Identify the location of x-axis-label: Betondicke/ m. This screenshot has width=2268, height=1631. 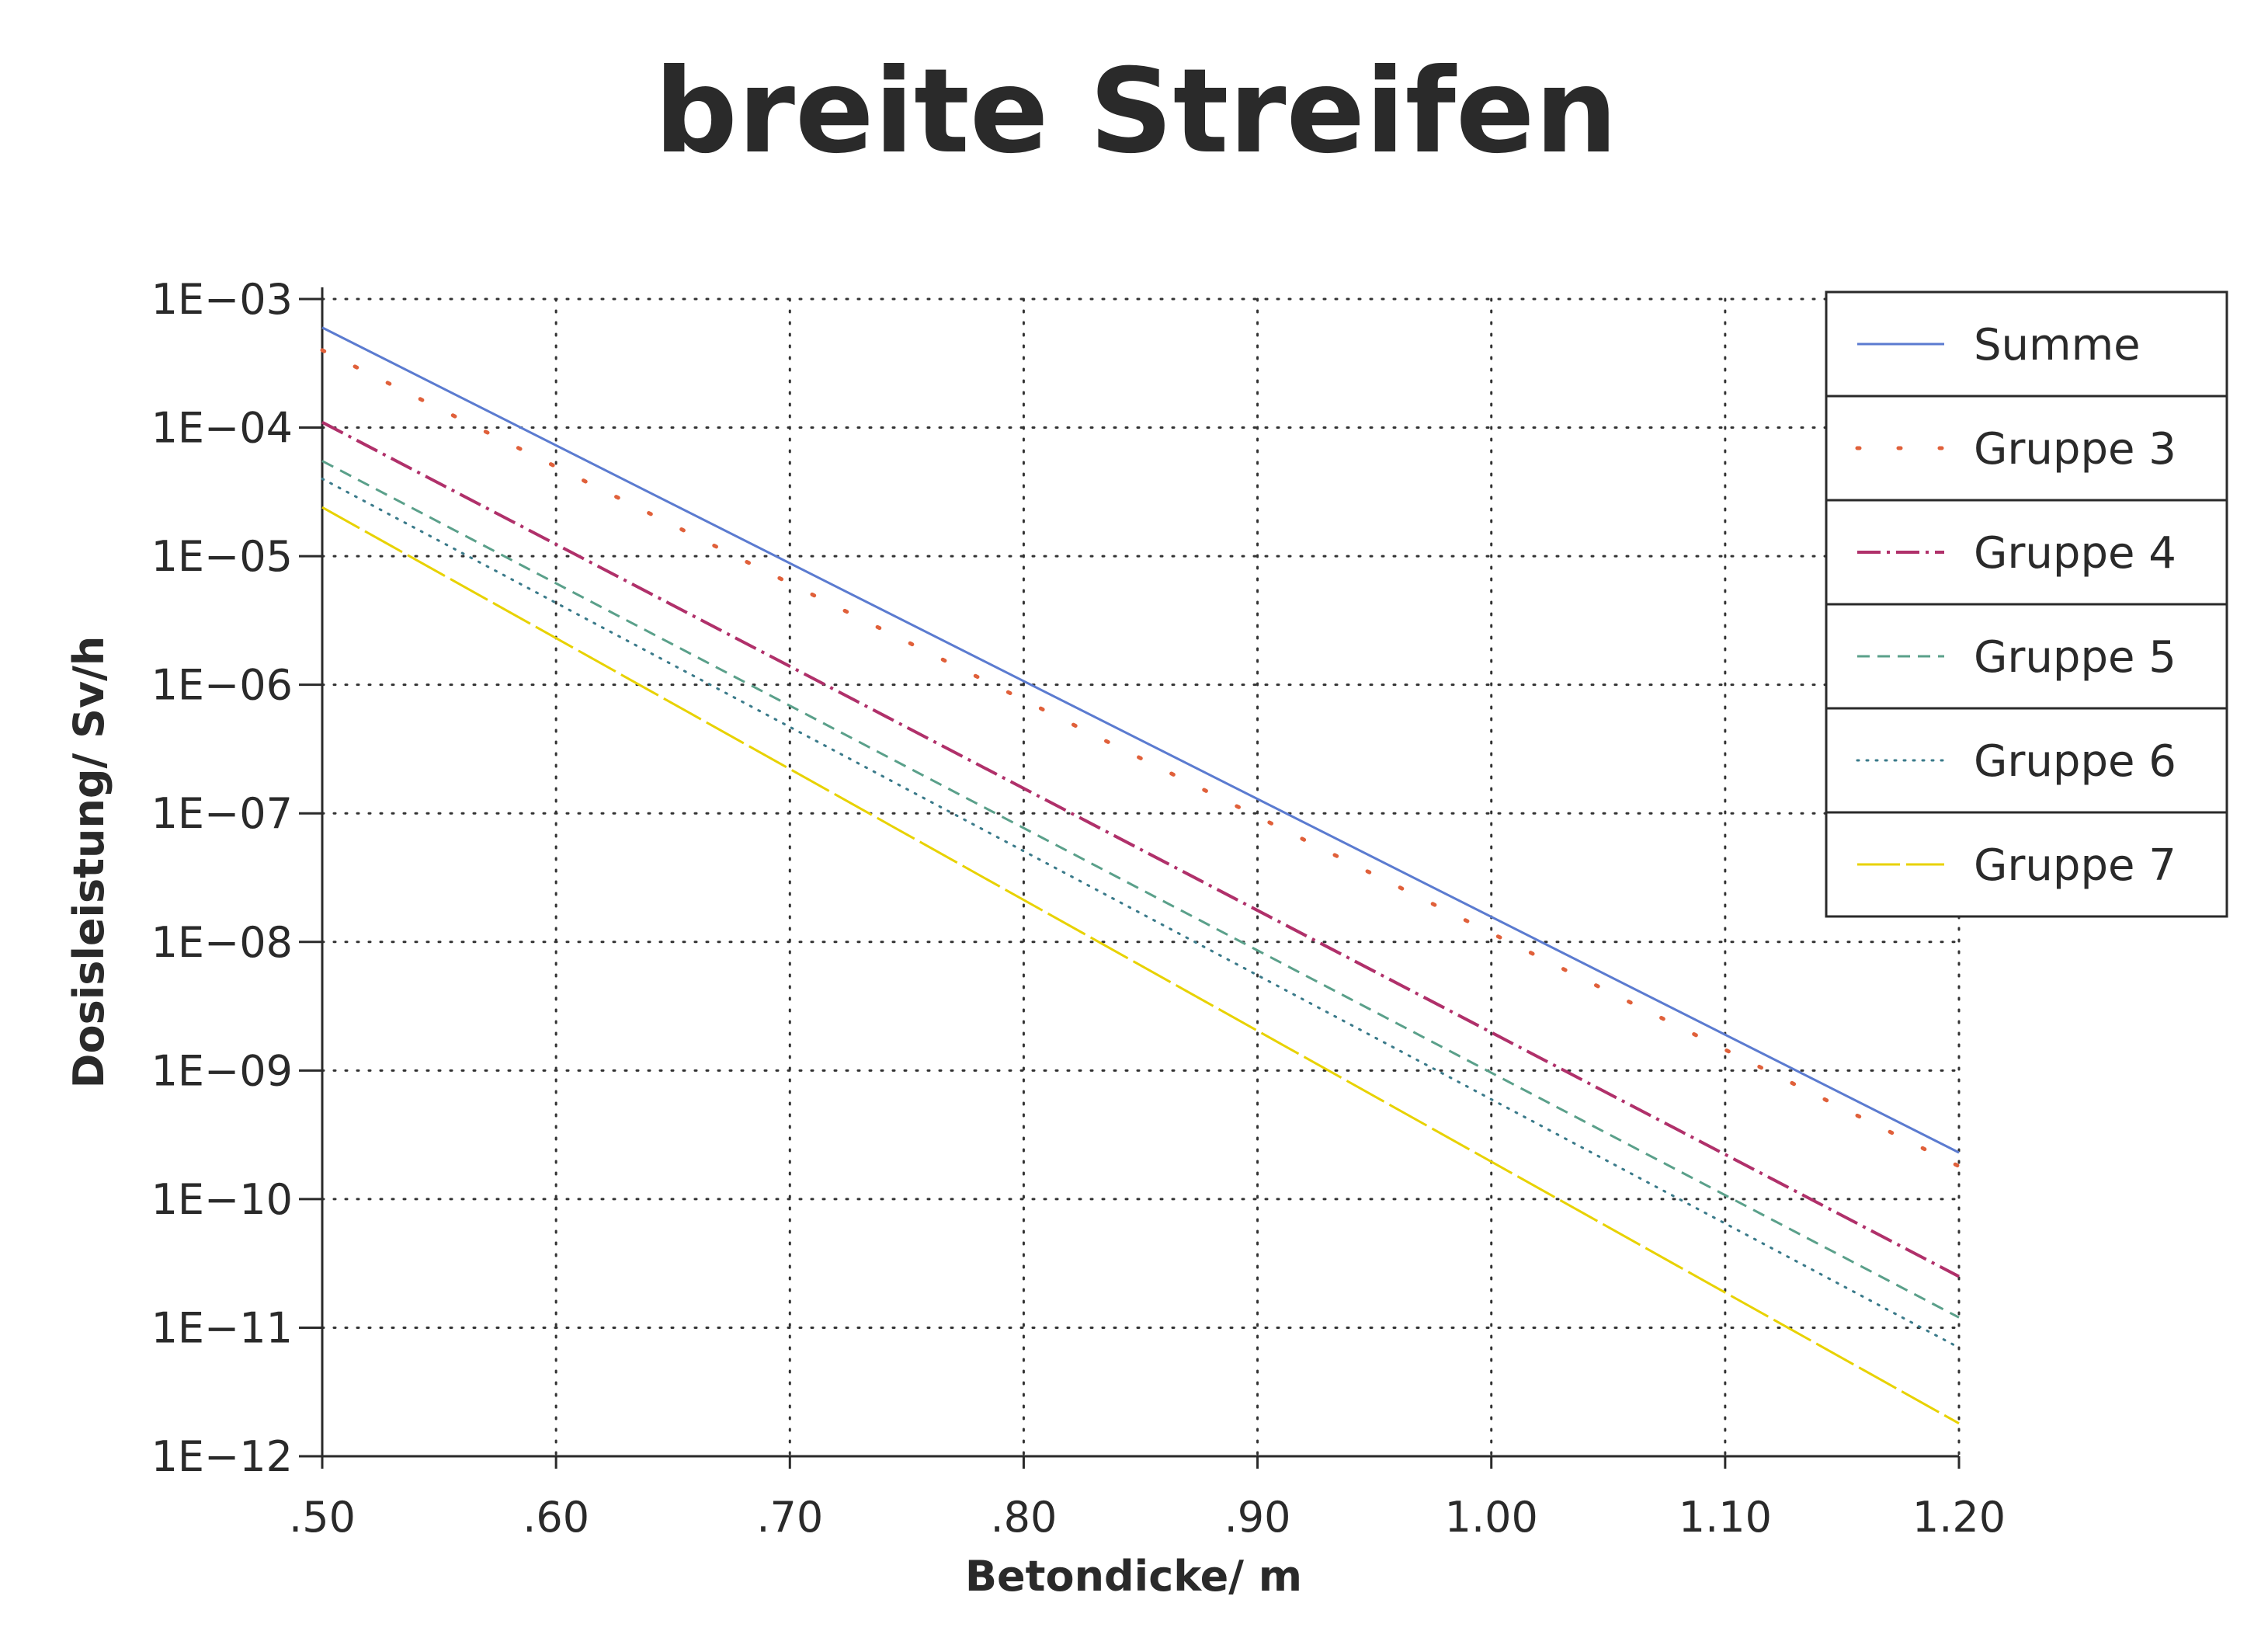
(1133, 1576).